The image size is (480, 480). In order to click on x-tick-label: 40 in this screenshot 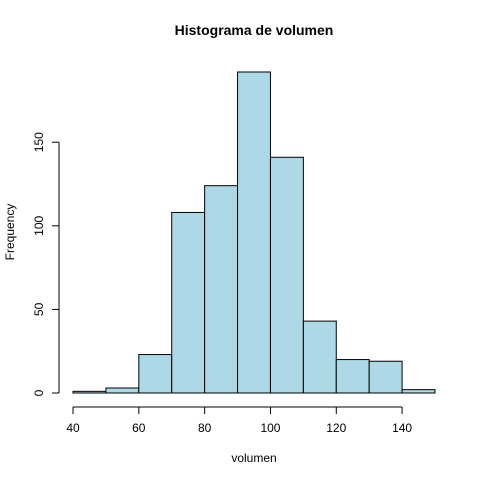, I will do `click(73, 428)`.